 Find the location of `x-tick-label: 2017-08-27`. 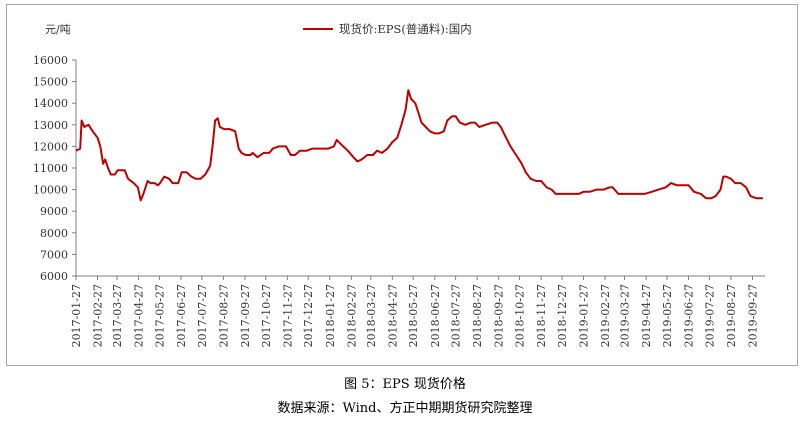

x-tick-label: 2017-08-27 is located at coordinates (223, 315).